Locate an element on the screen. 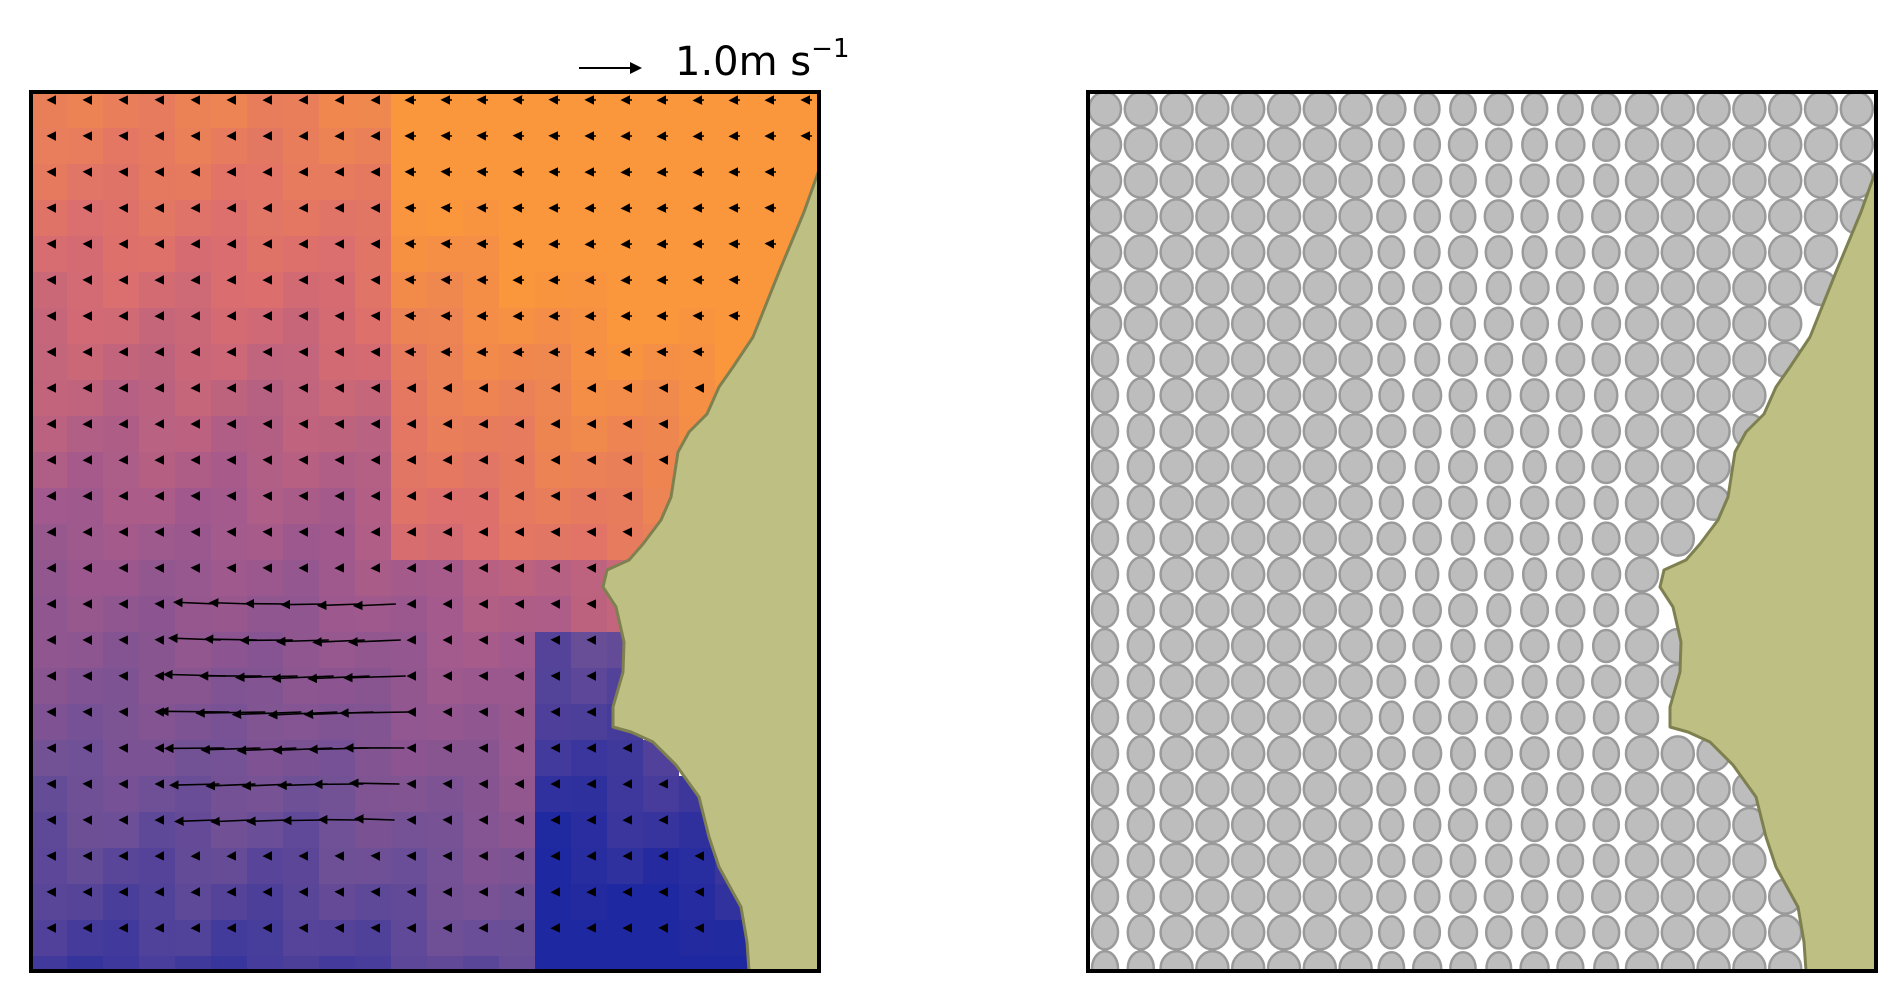  scale-unit: m s is located at coordinates (775, 62).